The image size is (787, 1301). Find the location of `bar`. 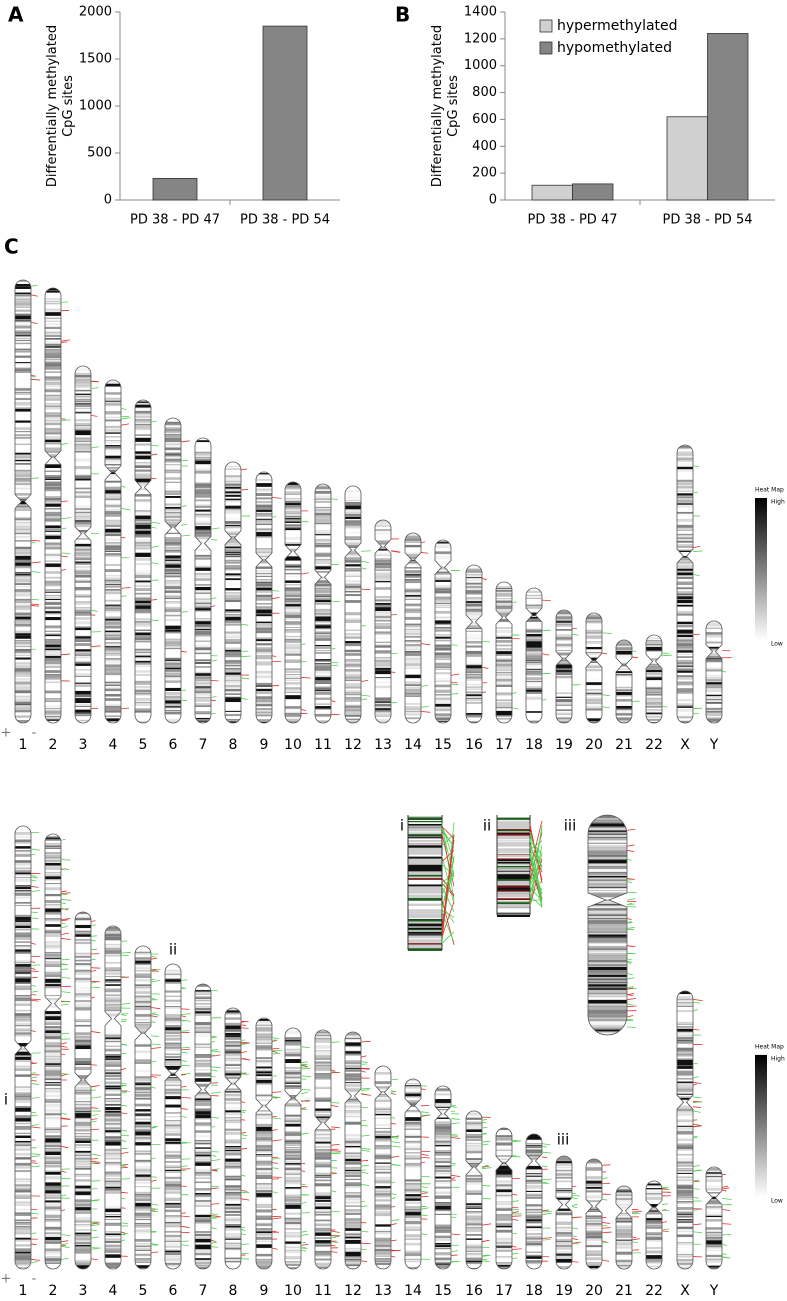

bar is located at coordinates (552, 192).